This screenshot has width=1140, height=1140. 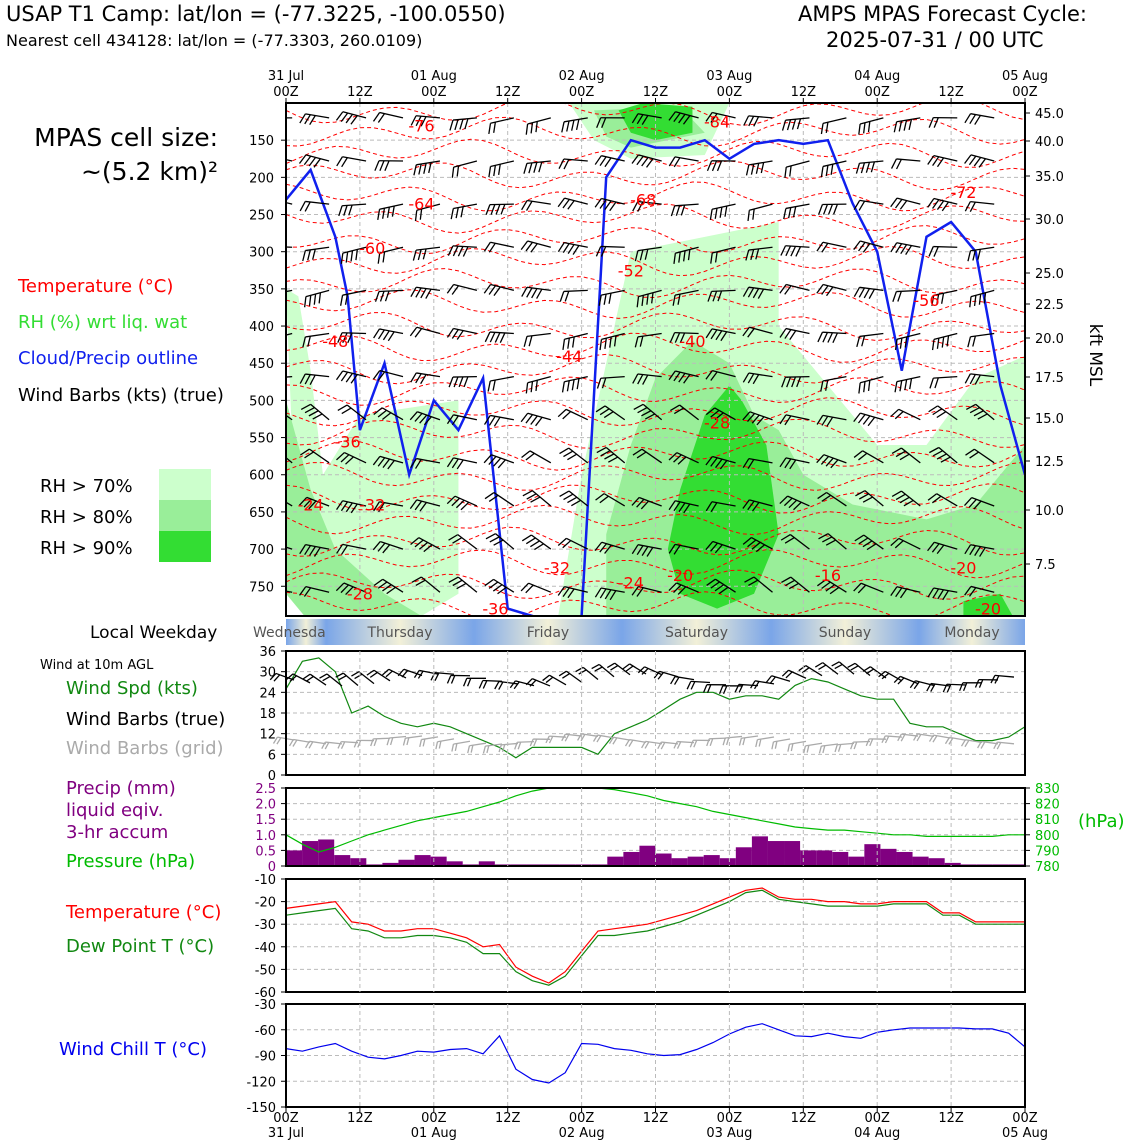 I want to click on legend-temperature: Temperature (°C), so click(x=95, y=286).